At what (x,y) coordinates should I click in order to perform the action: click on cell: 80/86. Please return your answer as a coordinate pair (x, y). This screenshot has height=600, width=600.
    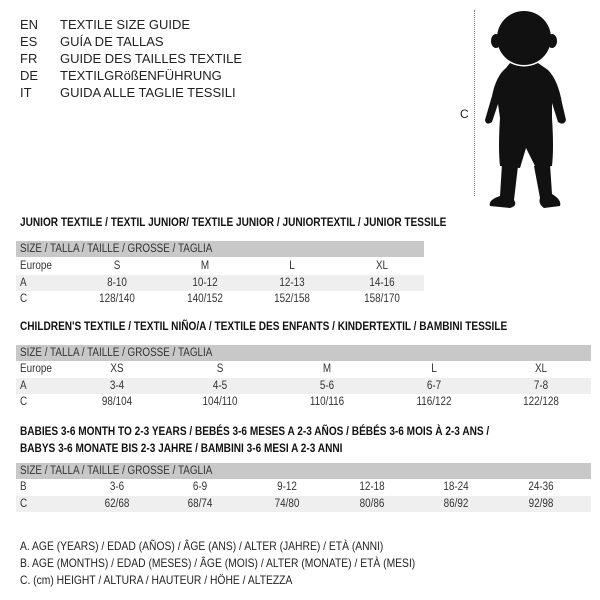
    Looking at the image, I should click on (372, 504).